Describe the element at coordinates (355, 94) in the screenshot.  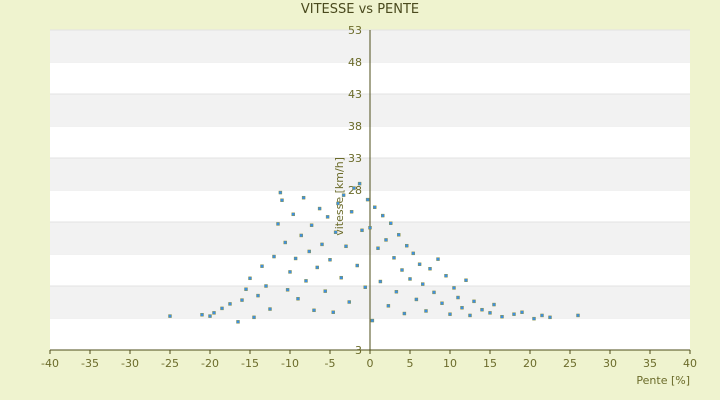
I see `y-tick-label: 43` at that location.